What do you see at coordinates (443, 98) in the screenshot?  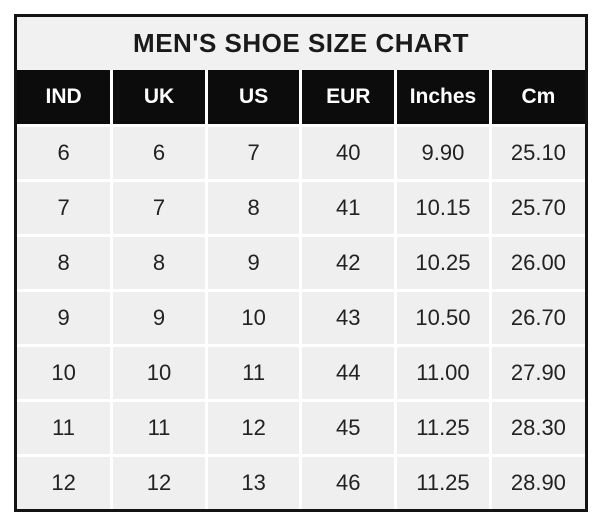 I see `column-header-inches: Inches` at bounding box center [443, 98].